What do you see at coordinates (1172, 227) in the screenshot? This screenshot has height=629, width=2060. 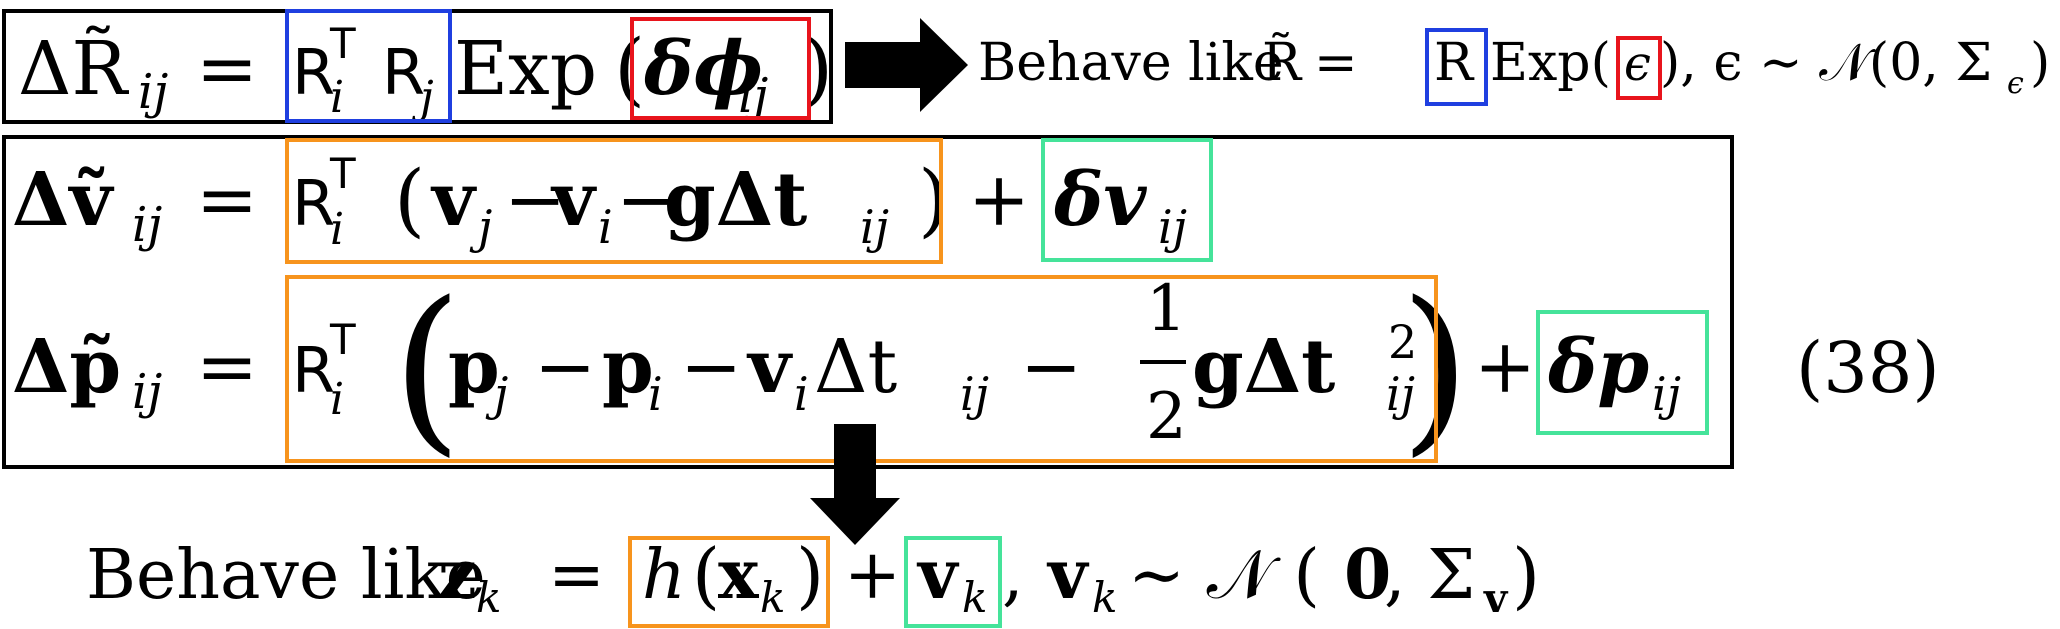 I see `velocity-dv-subscript: ij` at bounding box center [1172, 227].